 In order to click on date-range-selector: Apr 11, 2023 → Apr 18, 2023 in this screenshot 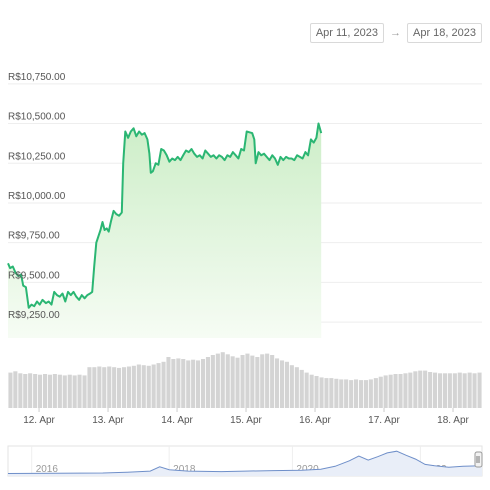, I will do `click(395, 33)`.